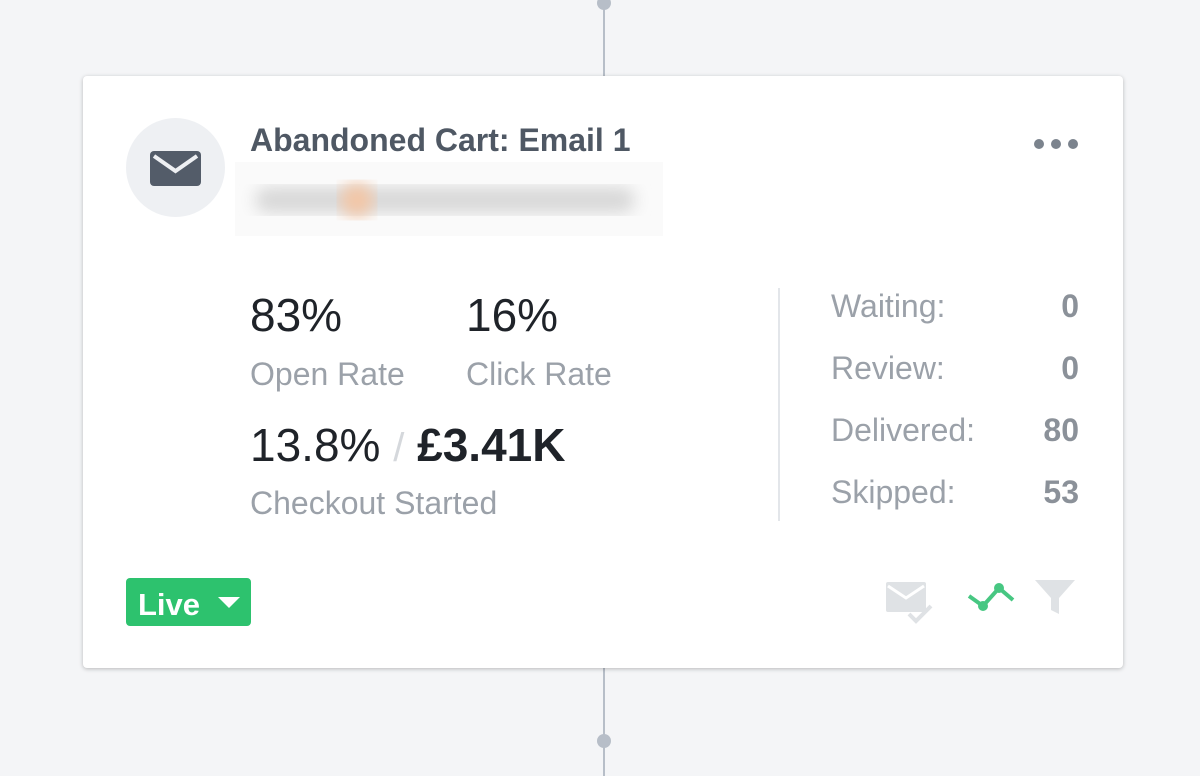 The image size is (1200, 776). What do you see at coordinates (374, 503) in the screenshot?
I see `conversion-label: Checkout Started` at bounding box center [374, 503].